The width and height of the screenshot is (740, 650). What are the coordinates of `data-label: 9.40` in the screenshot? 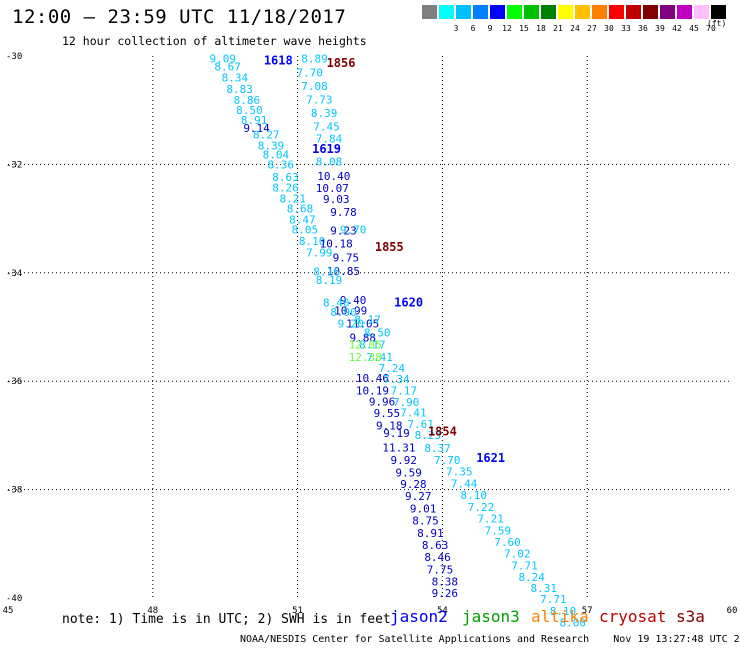 It's located at (353, 300).